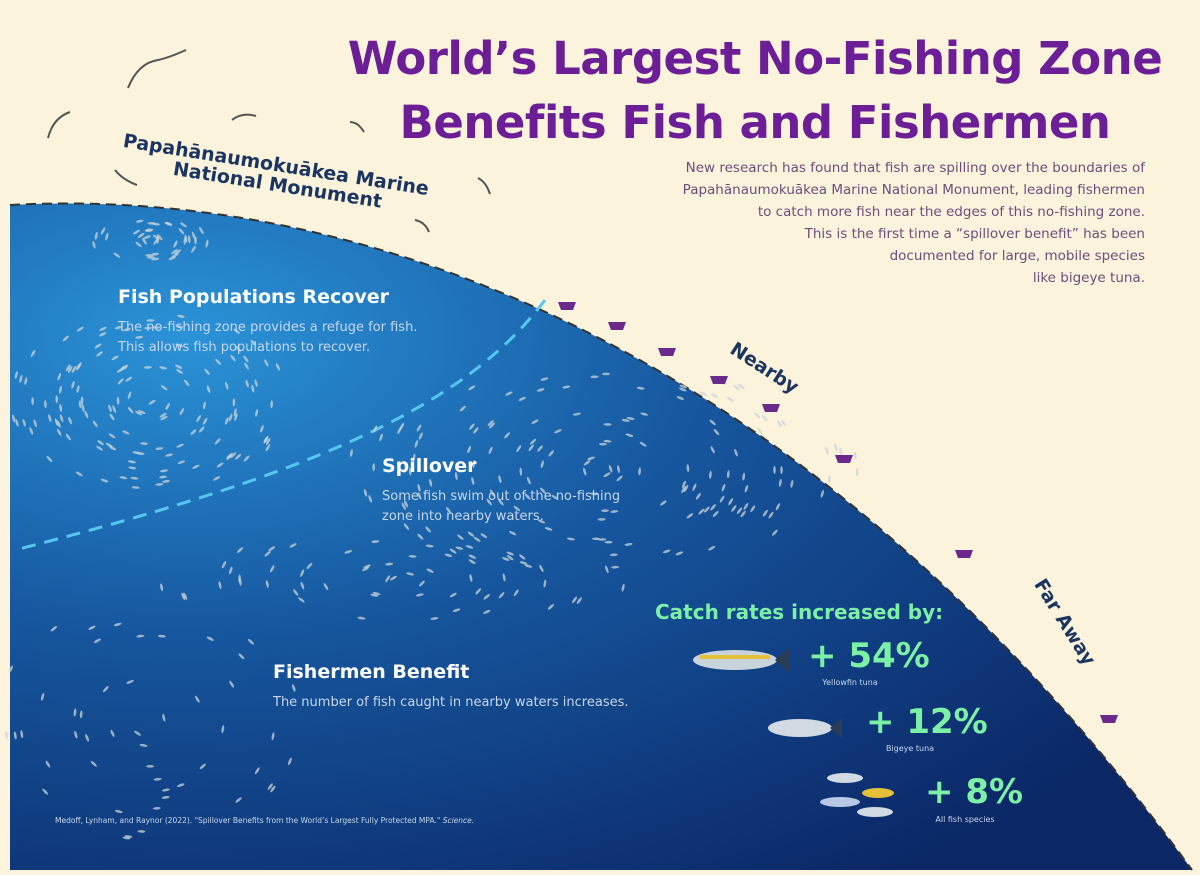 This screenshot has width=1200, height=875. I want to click on intro-line: documented for large, mobile species, so click(1017, 256).